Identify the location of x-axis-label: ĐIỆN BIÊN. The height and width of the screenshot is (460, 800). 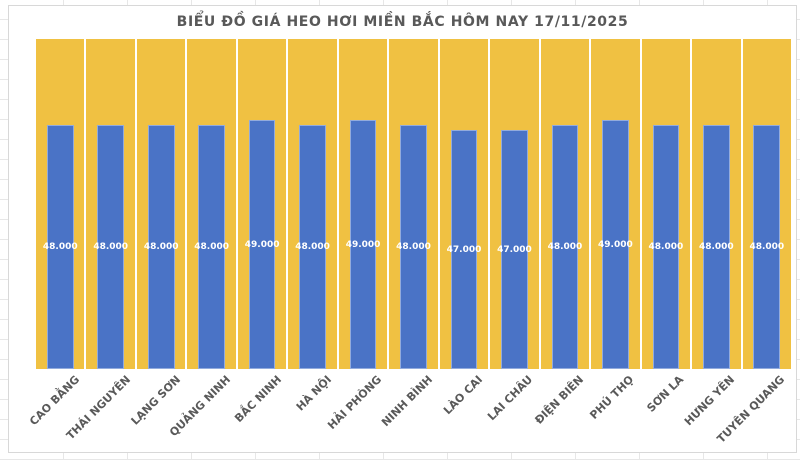
(558, 400).